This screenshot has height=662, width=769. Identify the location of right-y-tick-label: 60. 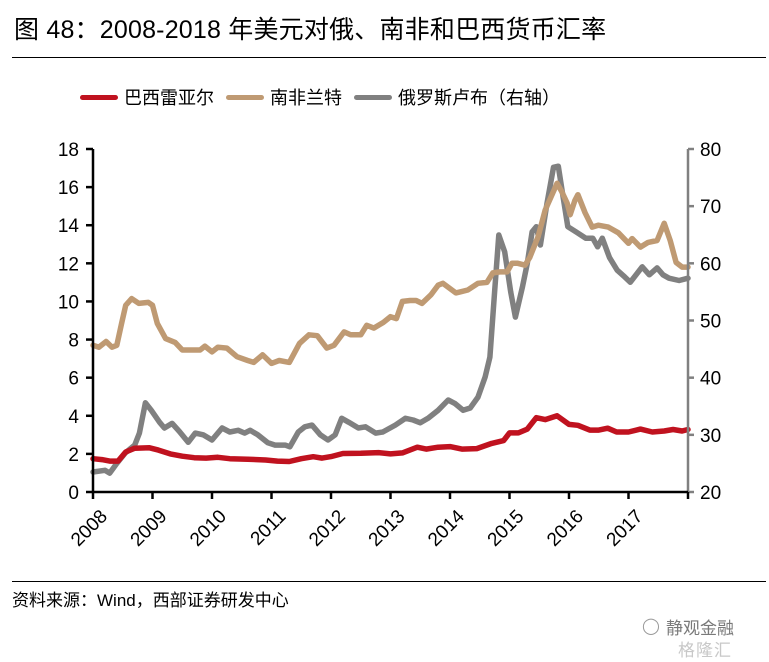
(710, 264).